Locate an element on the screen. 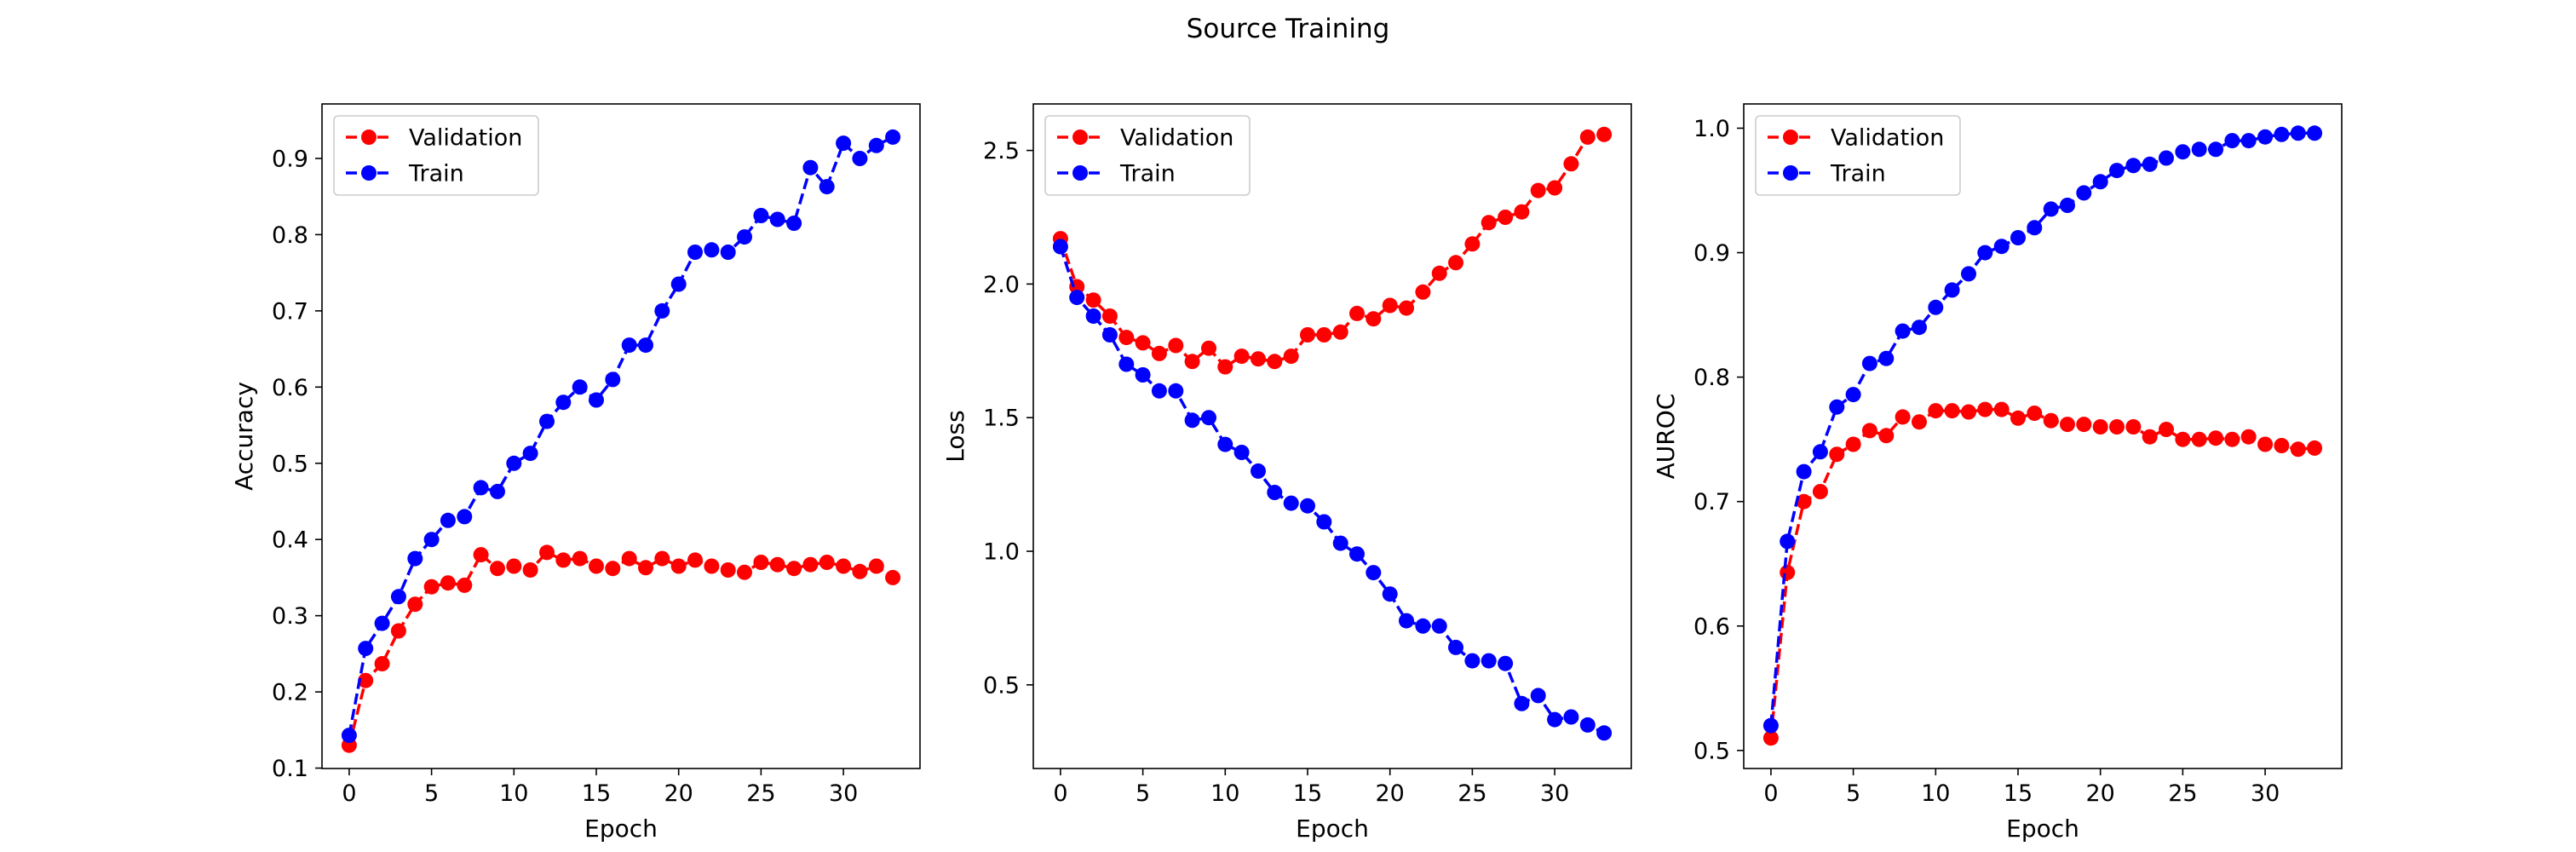  x-tick-label: 15 is located at coordinates (2019, 793).